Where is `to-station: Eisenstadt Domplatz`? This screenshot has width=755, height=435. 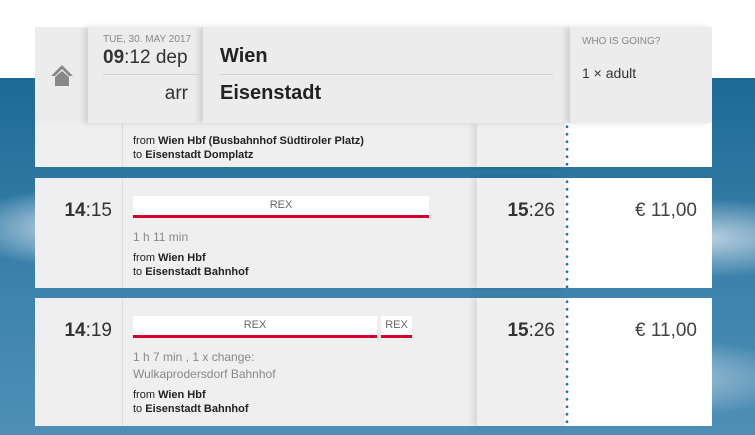 to-station: Eisenstadt Domplatz is located at coordinates (199, 155).